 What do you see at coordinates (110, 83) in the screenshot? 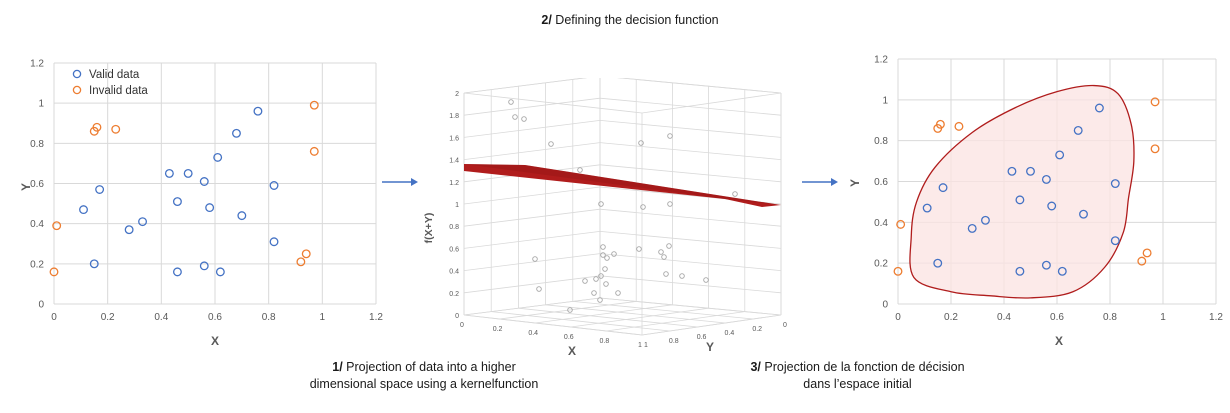
I see `left-legend: Valid data Invalid data` at bounding box center [110, 83].